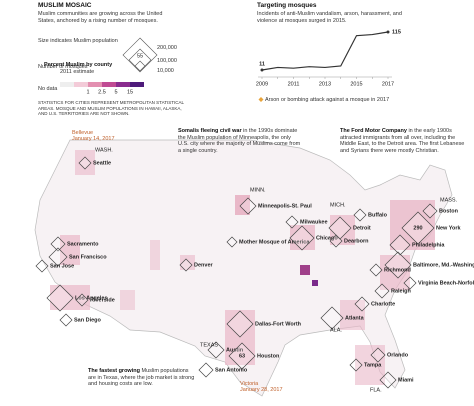  I want to click on city-label: Houston, so click(268, 356).